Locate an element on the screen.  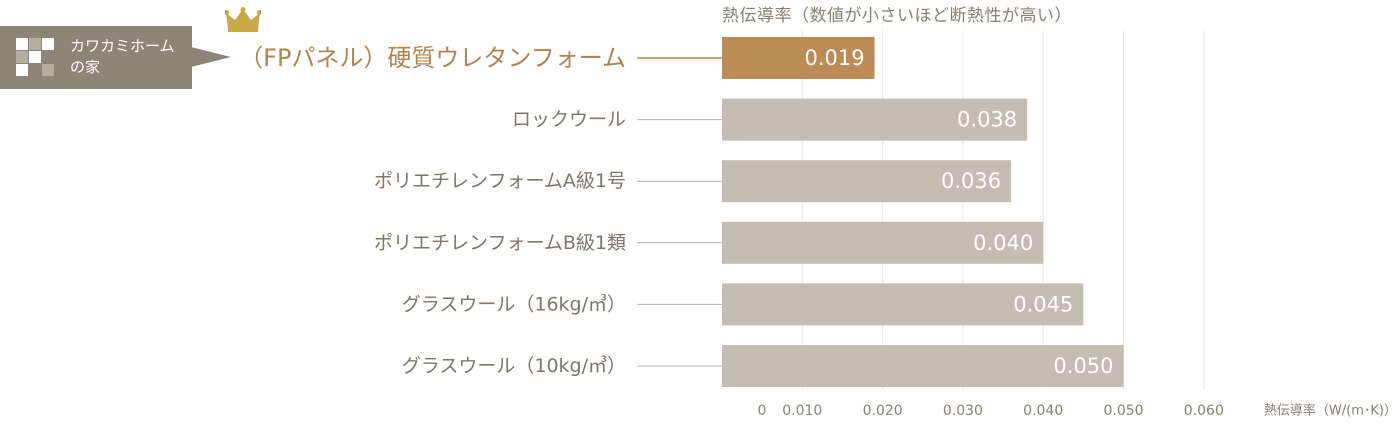
category-label-0: （FPパネル）硬質ウレタンフォーム is located at coordinates (432, 58).